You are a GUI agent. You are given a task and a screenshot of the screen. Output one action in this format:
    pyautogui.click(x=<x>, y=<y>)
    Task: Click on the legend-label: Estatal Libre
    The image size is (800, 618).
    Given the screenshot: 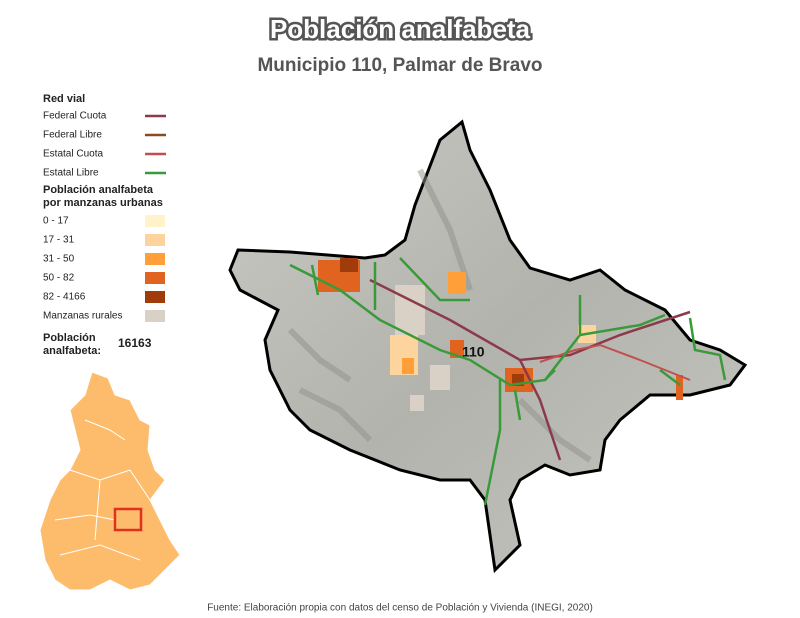 What is the action you would take?
    pyautogui.click(x=71, y=173)
    